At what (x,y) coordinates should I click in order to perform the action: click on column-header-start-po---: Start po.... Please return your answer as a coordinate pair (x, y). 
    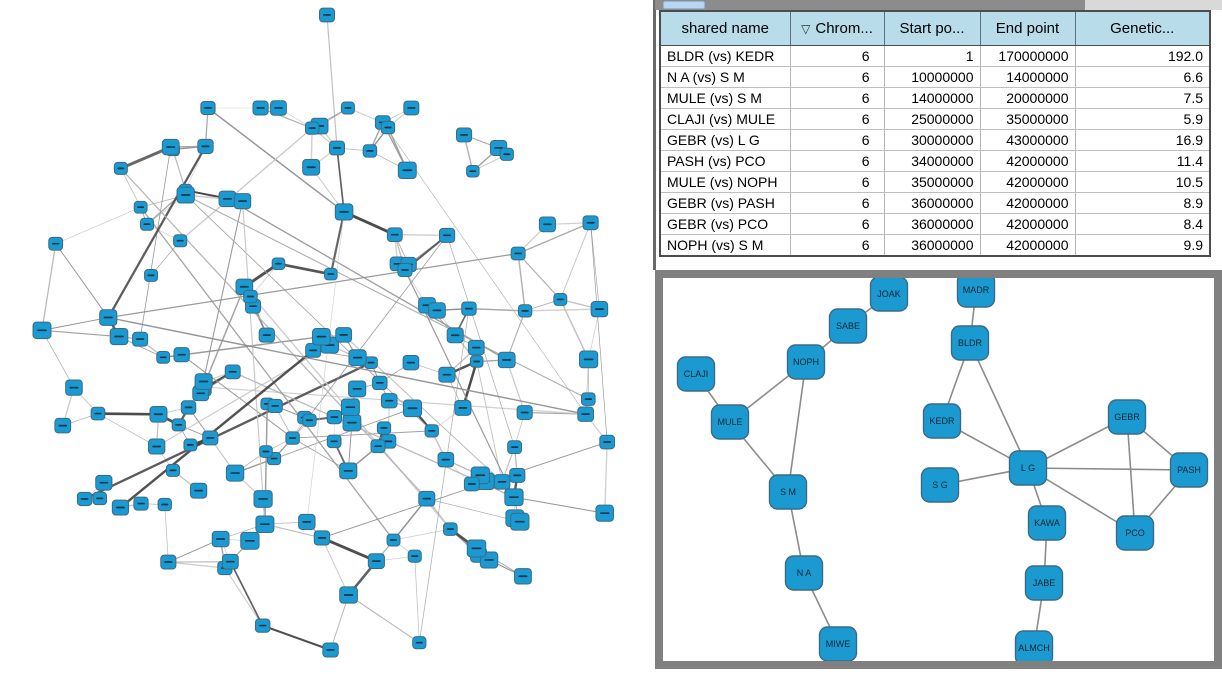
    Looking at the image, I should click on (932, 28).